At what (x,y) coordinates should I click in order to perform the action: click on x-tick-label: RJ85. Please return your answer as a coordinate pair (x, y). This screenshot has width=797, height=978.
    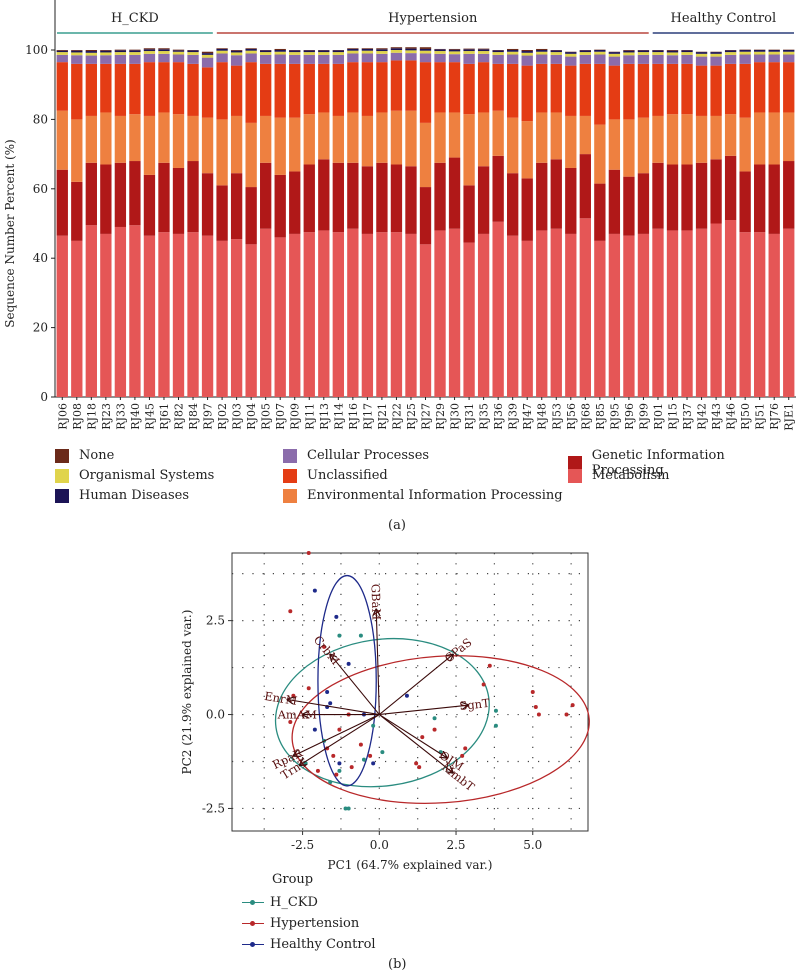
    Looking at the image, I should click on (600, 416).